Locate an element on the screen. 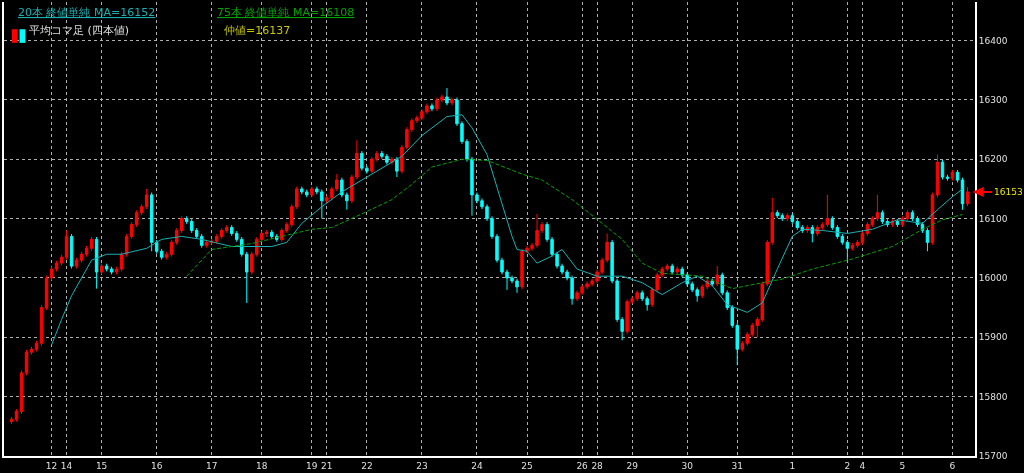  x-tick-label: 2 is located at coordinates (847, 465).